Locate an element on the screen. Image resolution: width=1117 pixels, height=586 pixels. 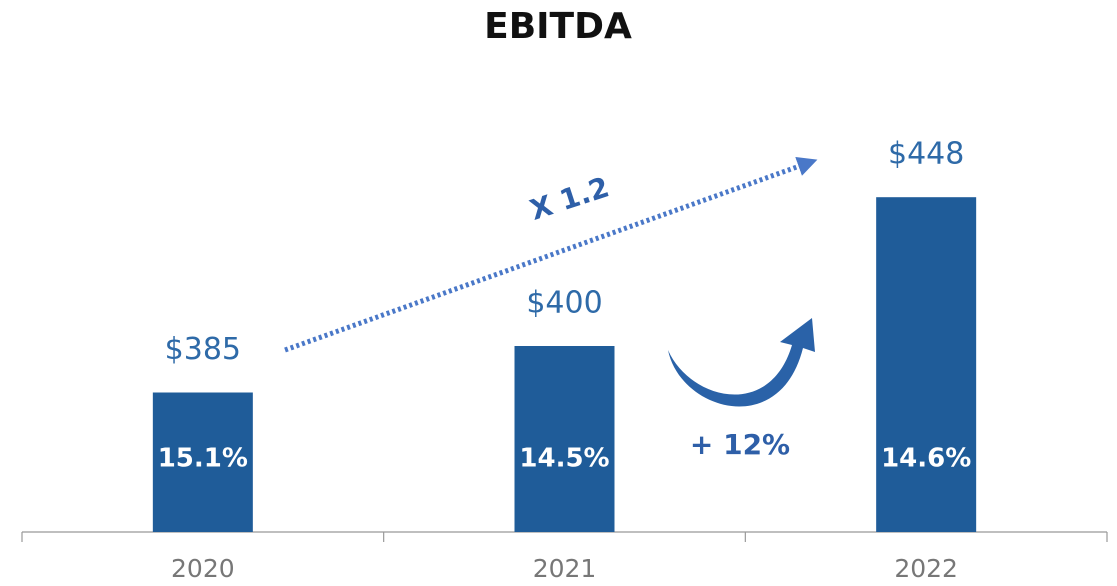
margin-label: 14.6% is located at coordinates (926, 459).